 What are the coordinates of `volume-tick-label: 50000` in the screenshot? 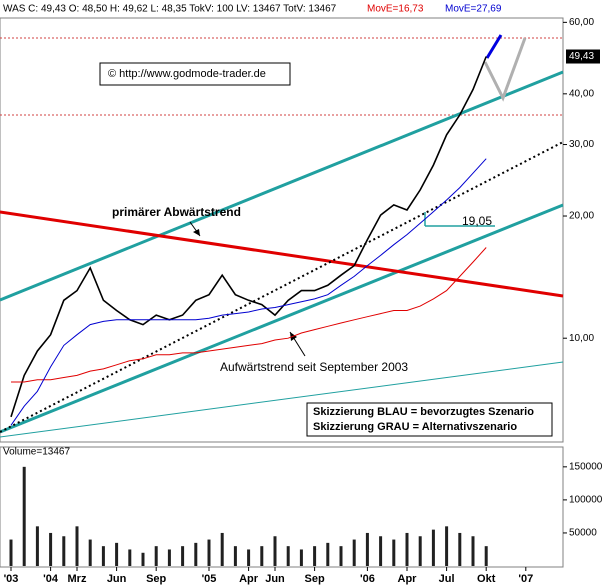 It's located at (583, 533).